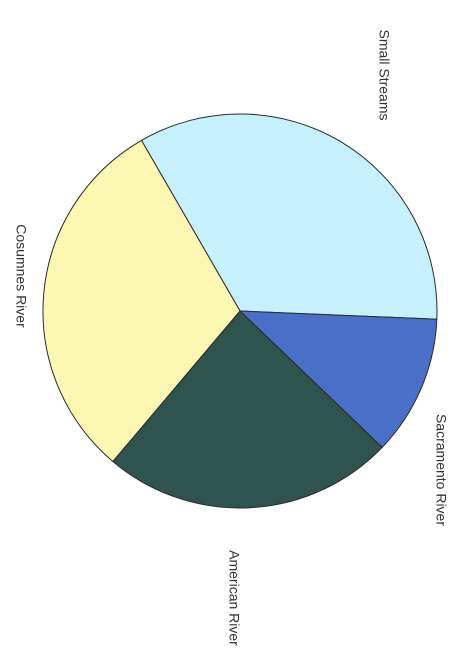  Describe the element at coordinates (384, 74) in the screenshot. I see `pie-label-small-streams: Small Streams` at that location.